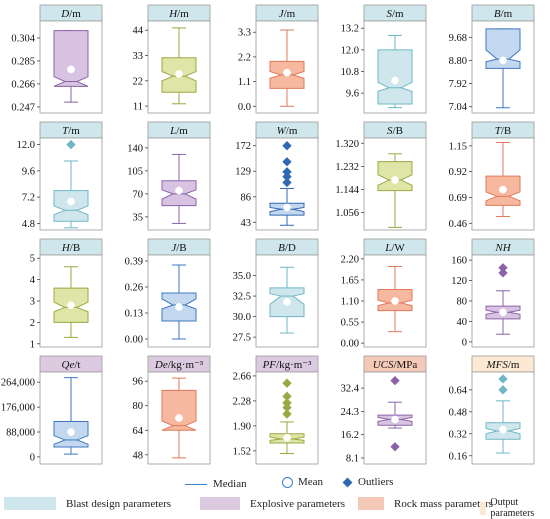 This screenshot has height=519, width=550. I want to click on y-tick-label: 10.8, so click(350, 72).